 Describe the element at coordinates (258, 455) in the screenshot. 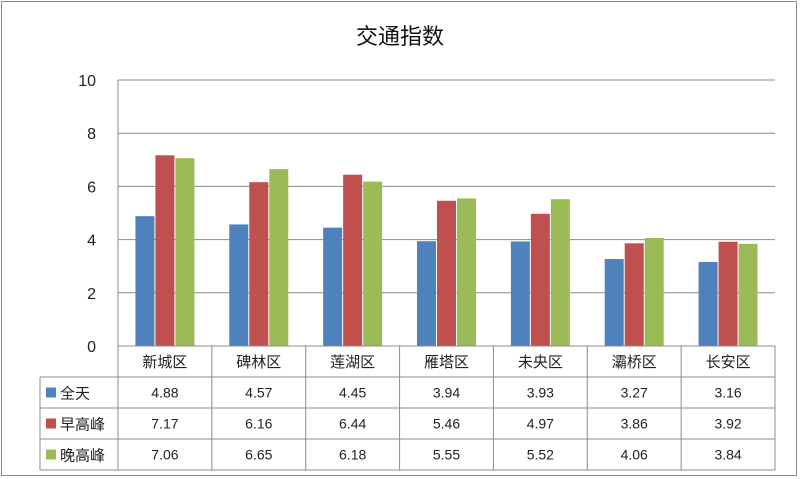

I see `data-label: 6.65` at that location.